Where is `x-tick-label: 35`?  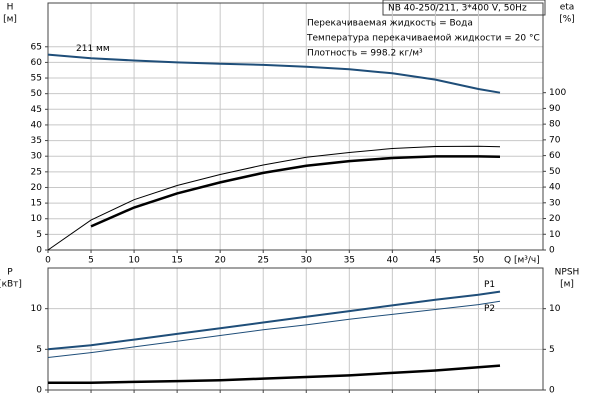
x-tick-label: 35 is located at coordinates (349, 261).